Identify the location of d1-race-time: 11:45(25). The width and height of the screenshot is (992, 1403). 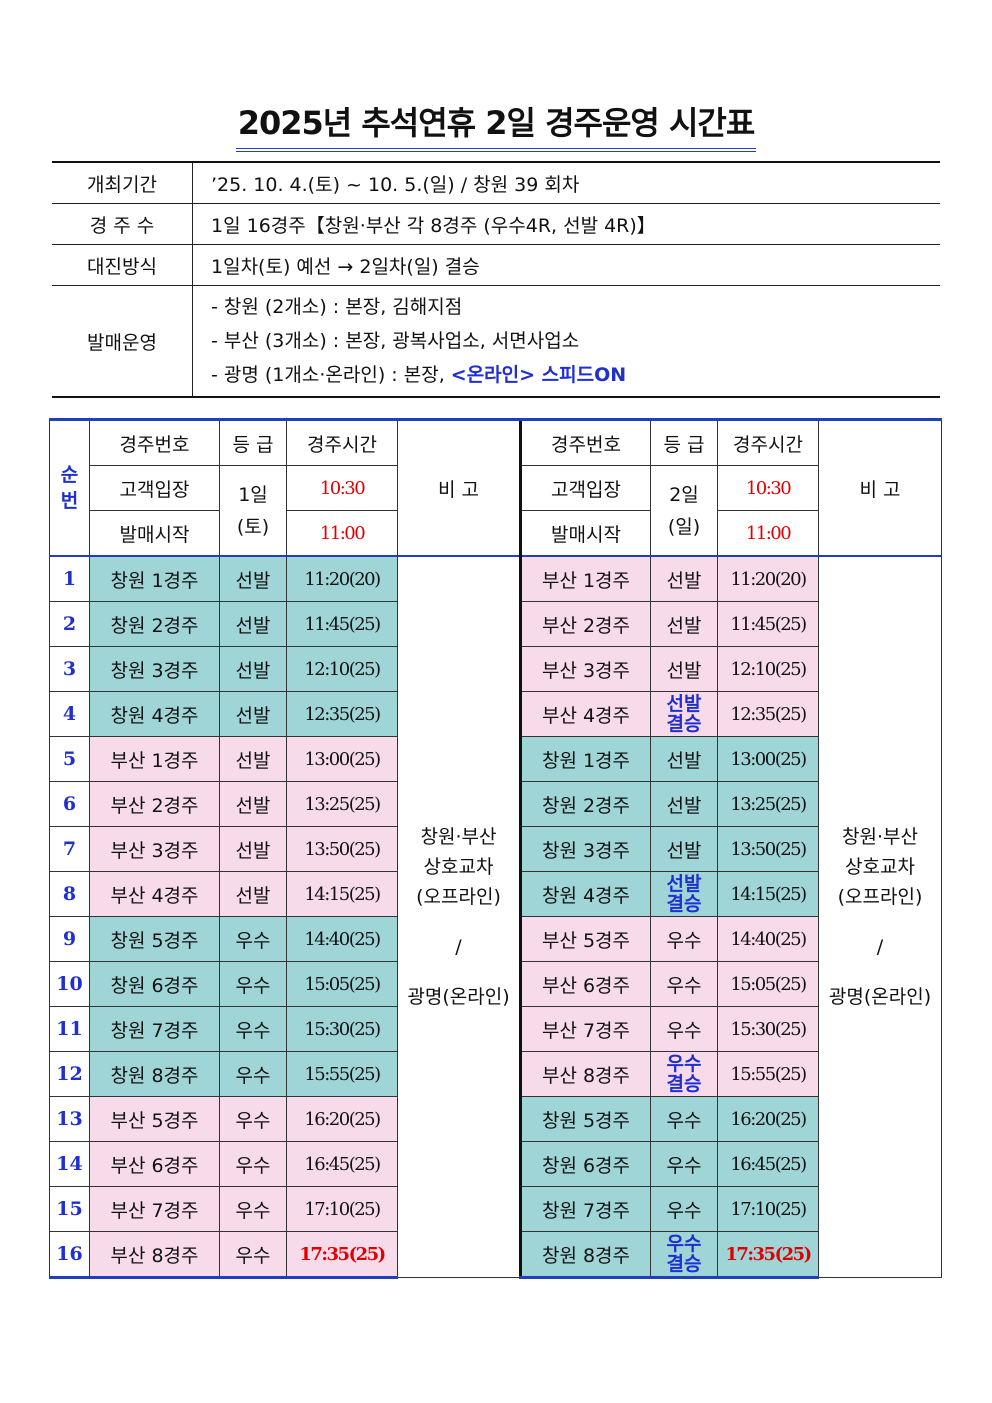
(342, 624).